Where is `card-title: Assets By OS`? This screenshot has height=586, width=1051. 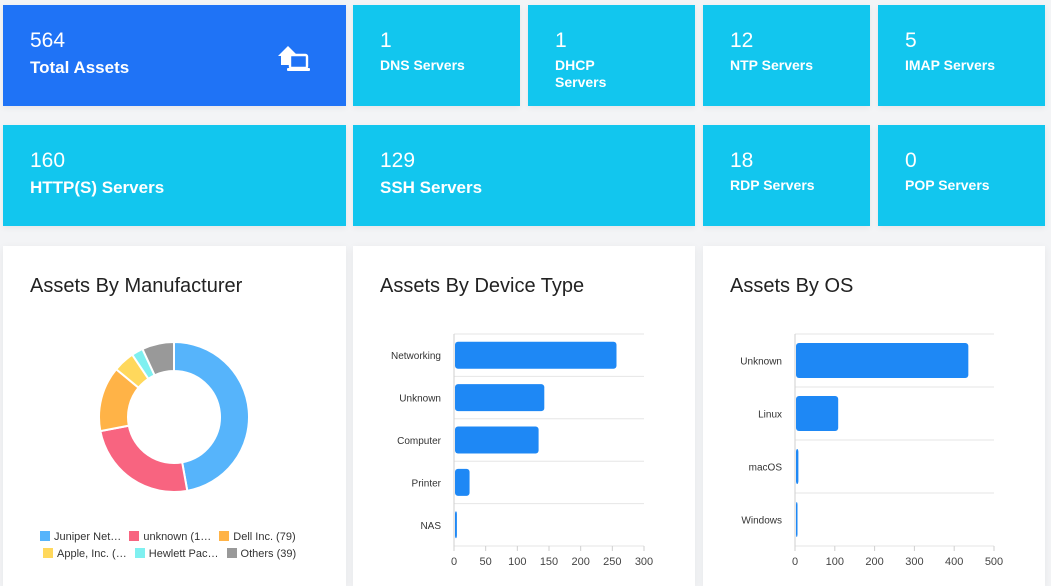
card-title: Assets By OS is located at coordinates (792, 286).